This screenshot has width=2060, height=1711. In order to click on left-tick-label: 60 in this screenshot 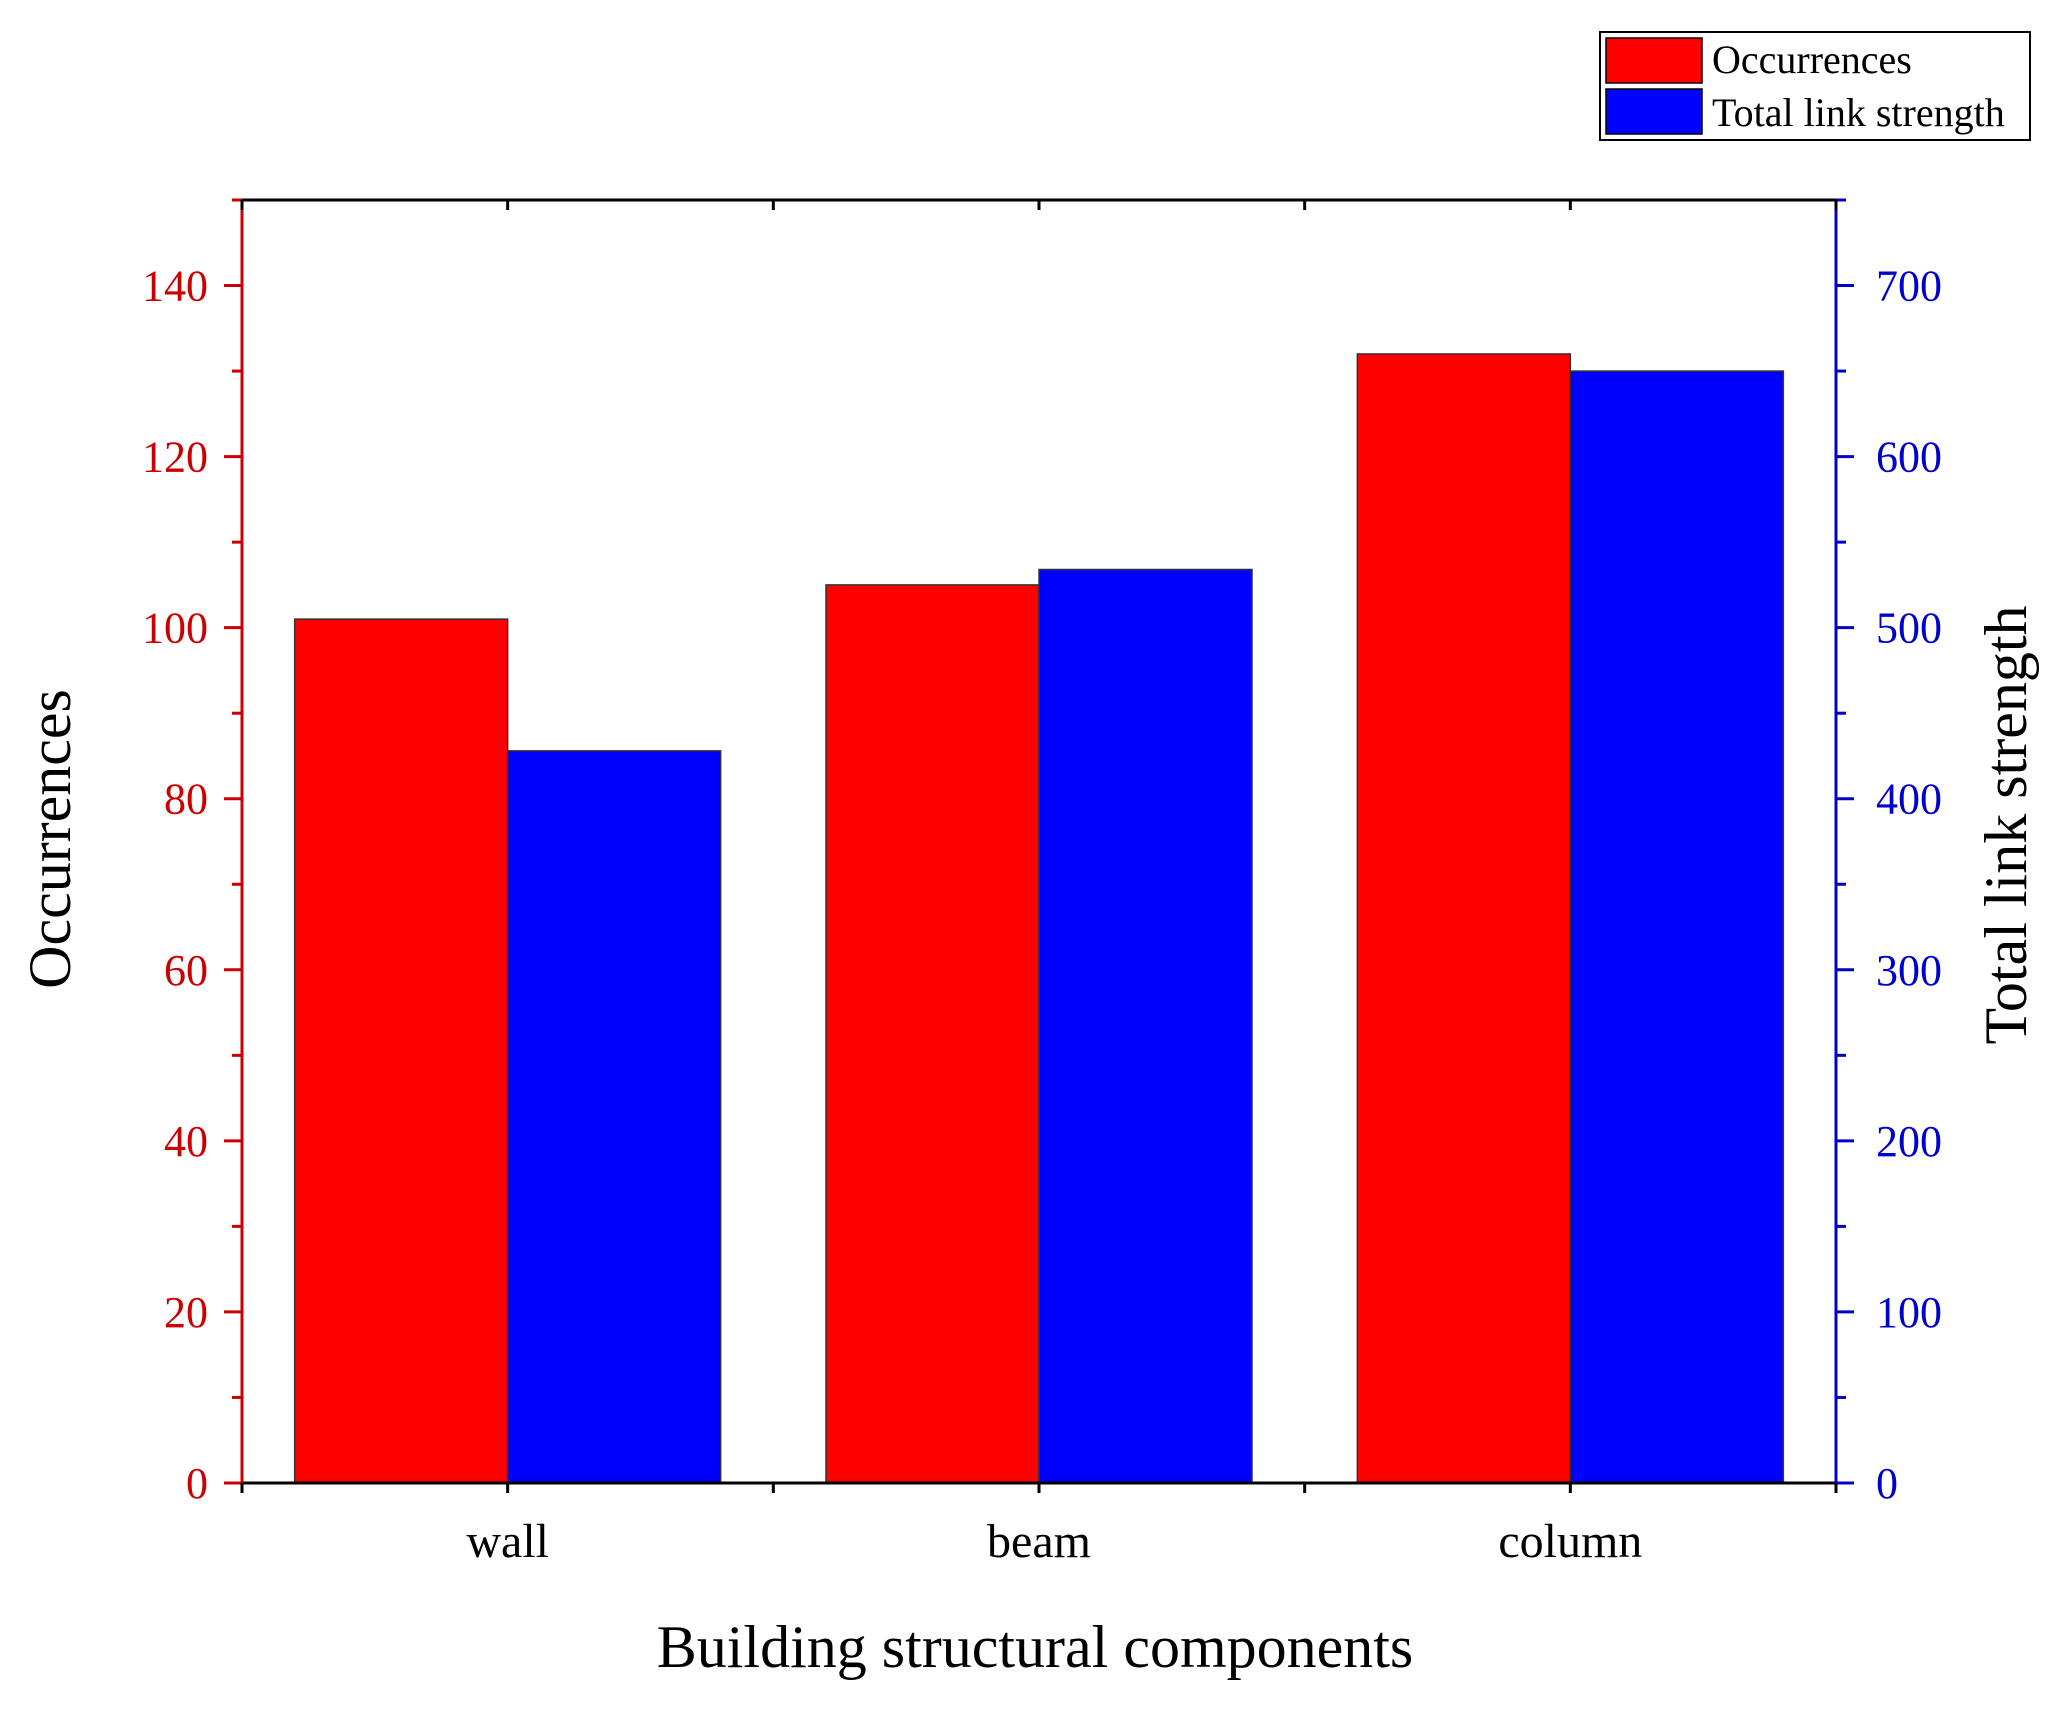, I will do `click(186, 970)`.